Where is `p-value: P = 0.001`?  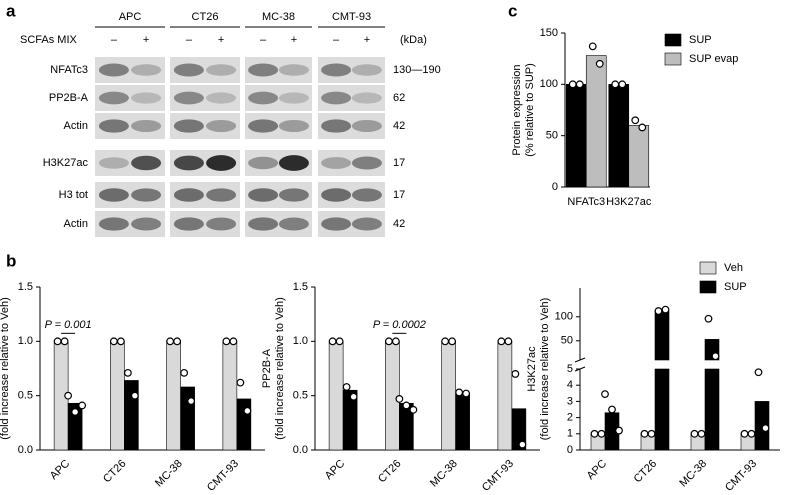
p-value: P = 0.001 is located at coordinates (68, 325).